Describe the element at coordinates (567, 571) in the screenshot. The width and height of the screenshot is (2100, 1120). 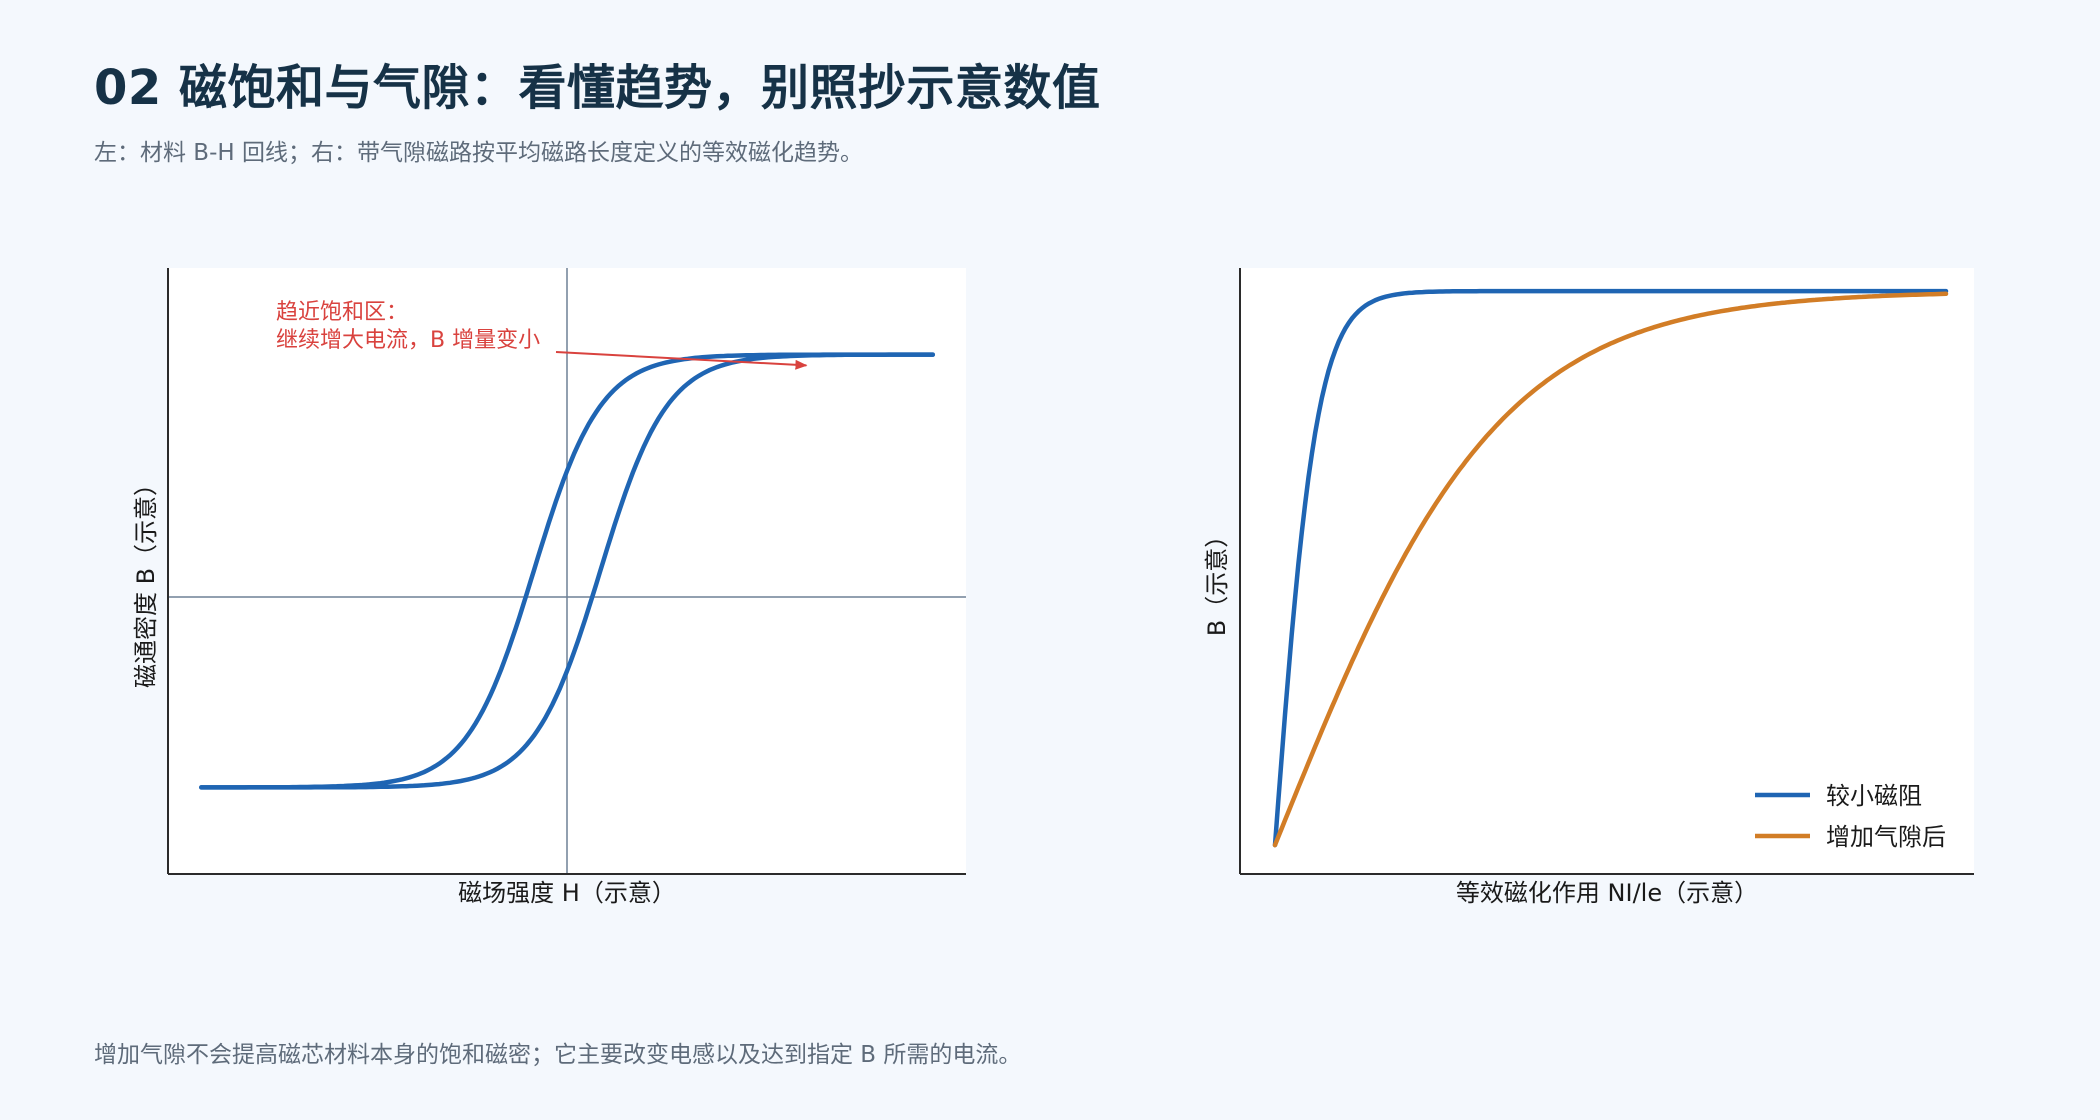
I see `bh-series-descending-branch` at that location.